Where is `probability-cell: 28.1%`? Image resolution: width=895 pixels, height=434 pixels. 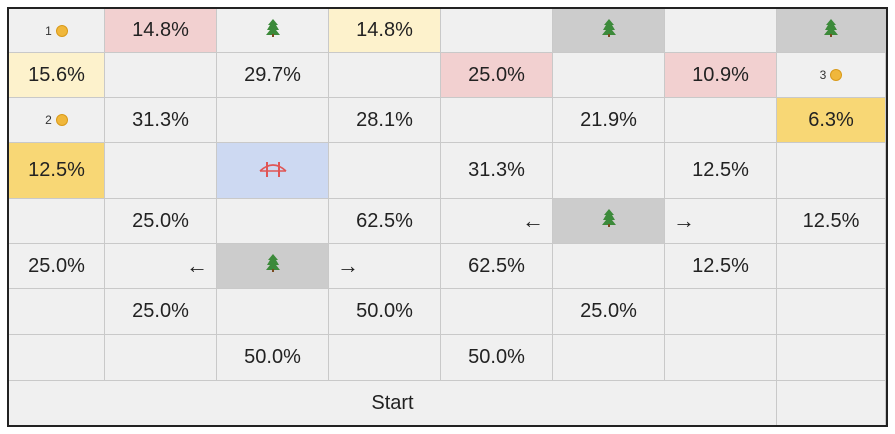 probability-cell: 28.1% is located at coordinates (385, 120).